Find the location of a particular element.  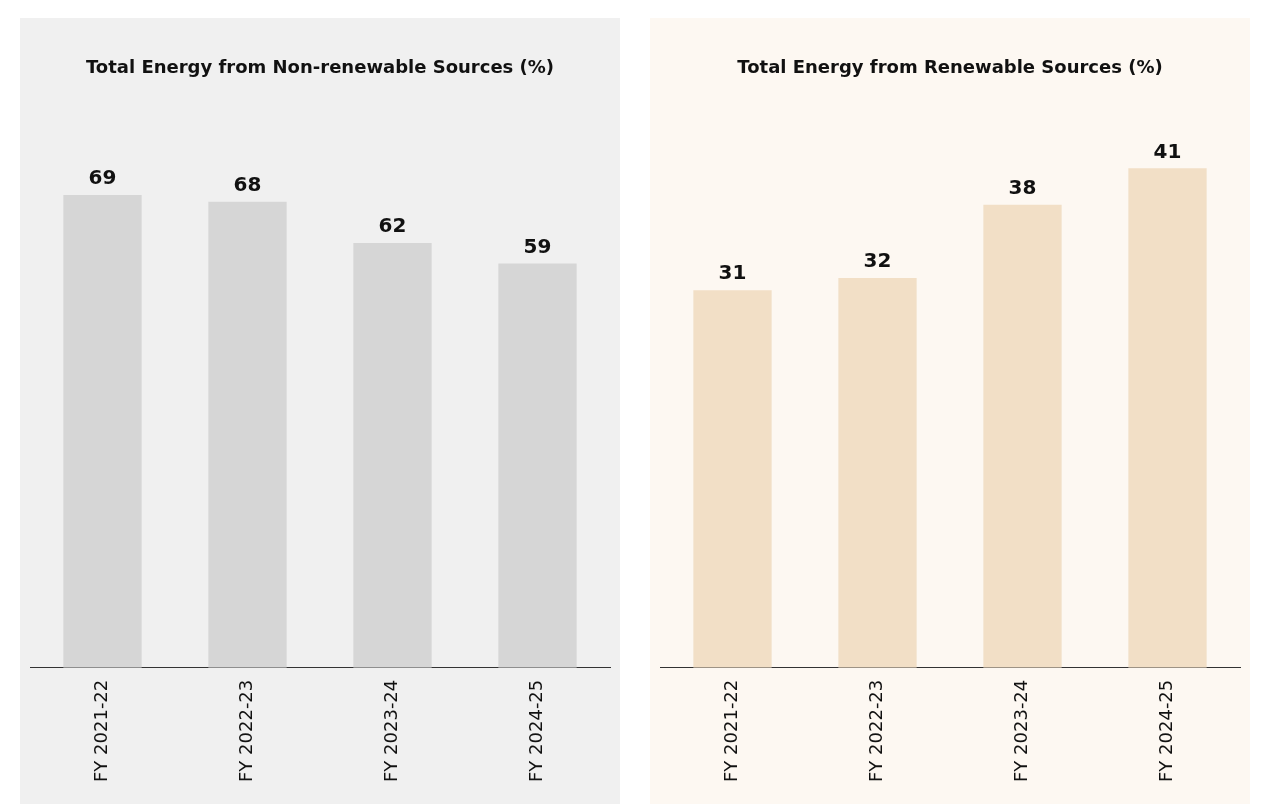

data-label: 59 is located at coordinates (537, 245).